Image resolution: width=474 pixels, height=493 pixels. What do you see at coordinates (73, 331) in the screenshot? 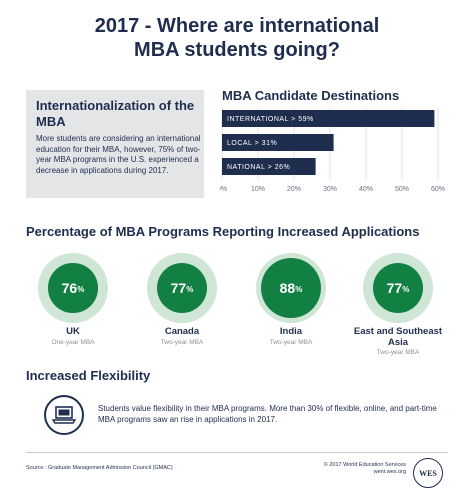
I see `country-label: UK` at bounding box center [73, 331].